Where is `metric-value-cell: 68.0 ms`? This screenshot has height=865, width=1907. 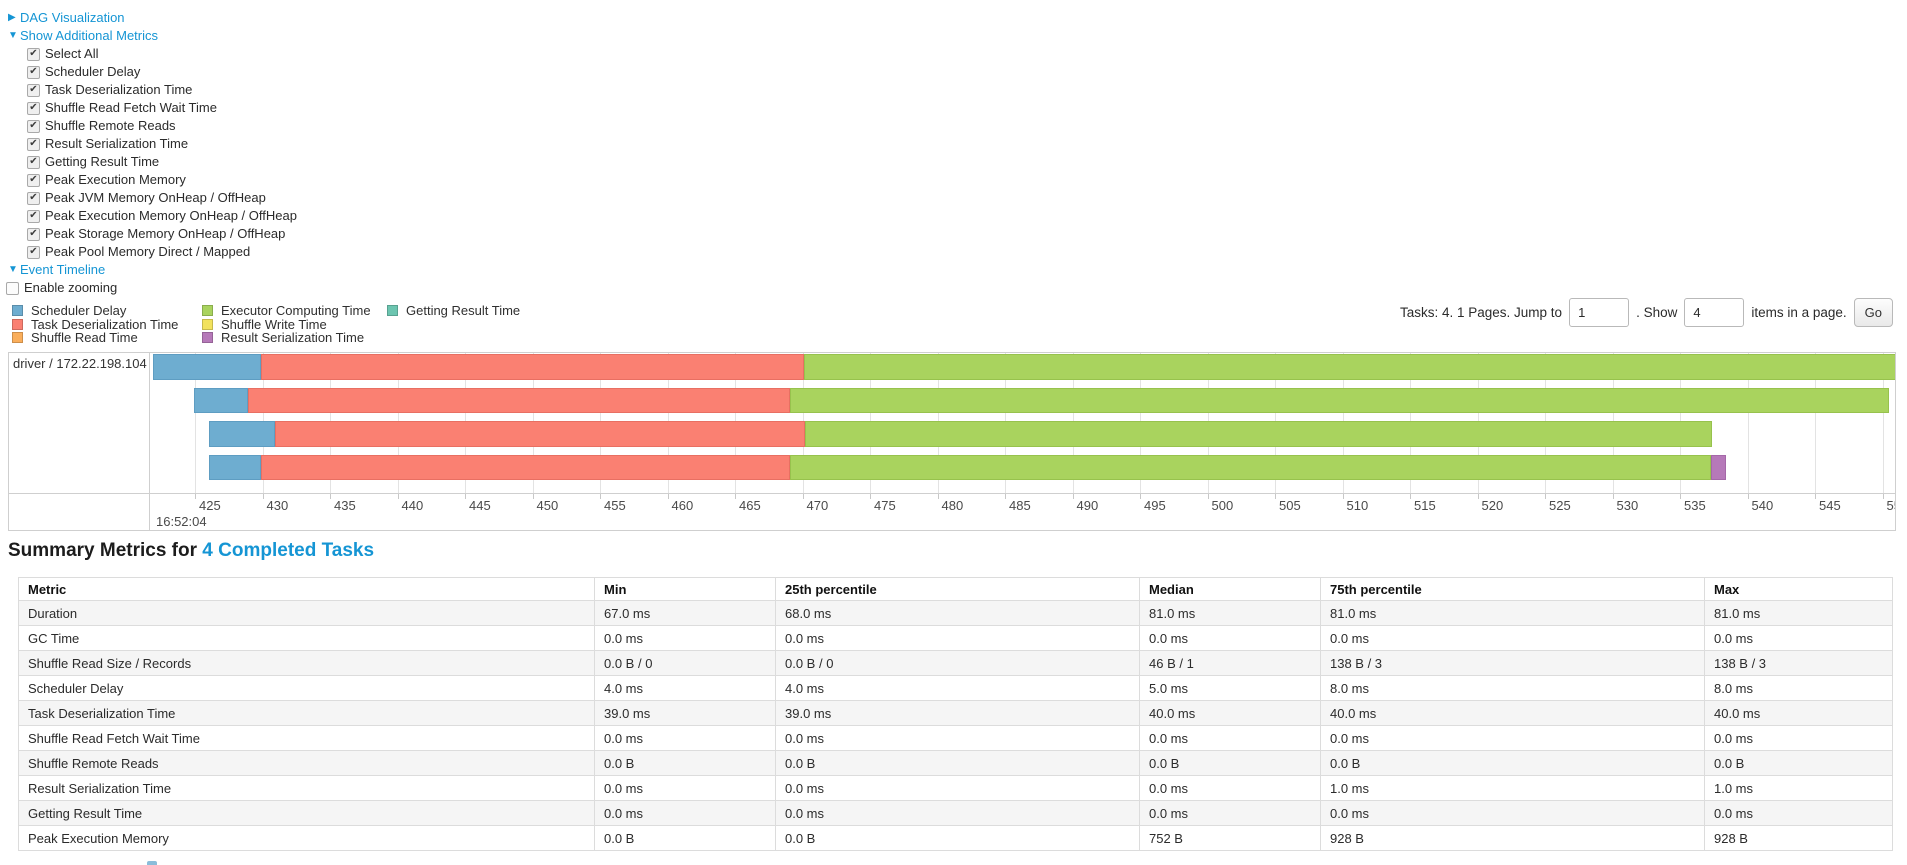 metric-value-cell: 68.0 ms is located at coordinates (957, 613).